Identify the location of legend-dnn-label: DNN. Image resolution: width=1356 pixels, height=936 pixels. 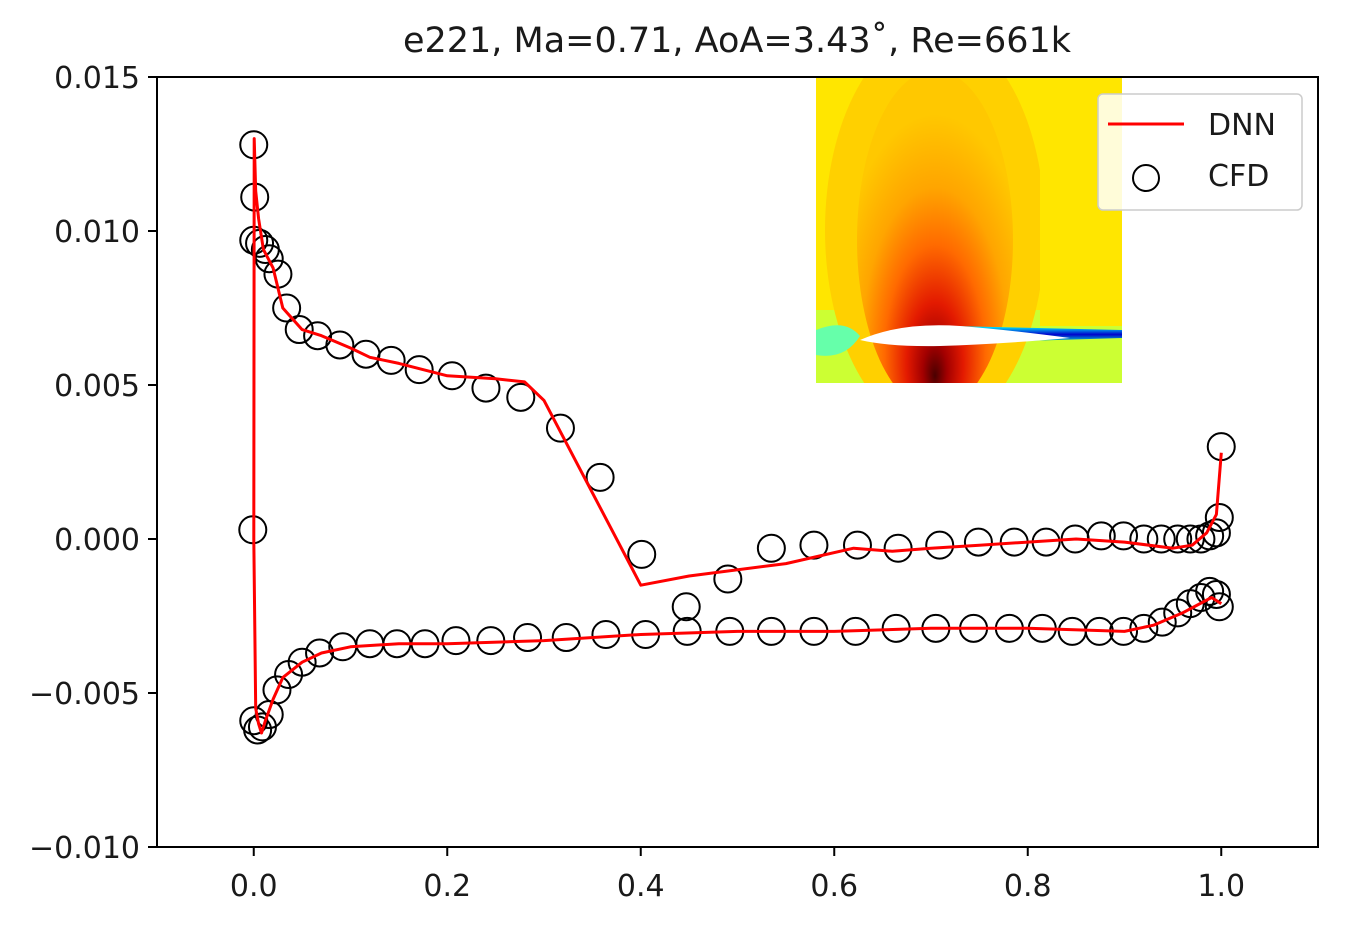
(1242, 125).